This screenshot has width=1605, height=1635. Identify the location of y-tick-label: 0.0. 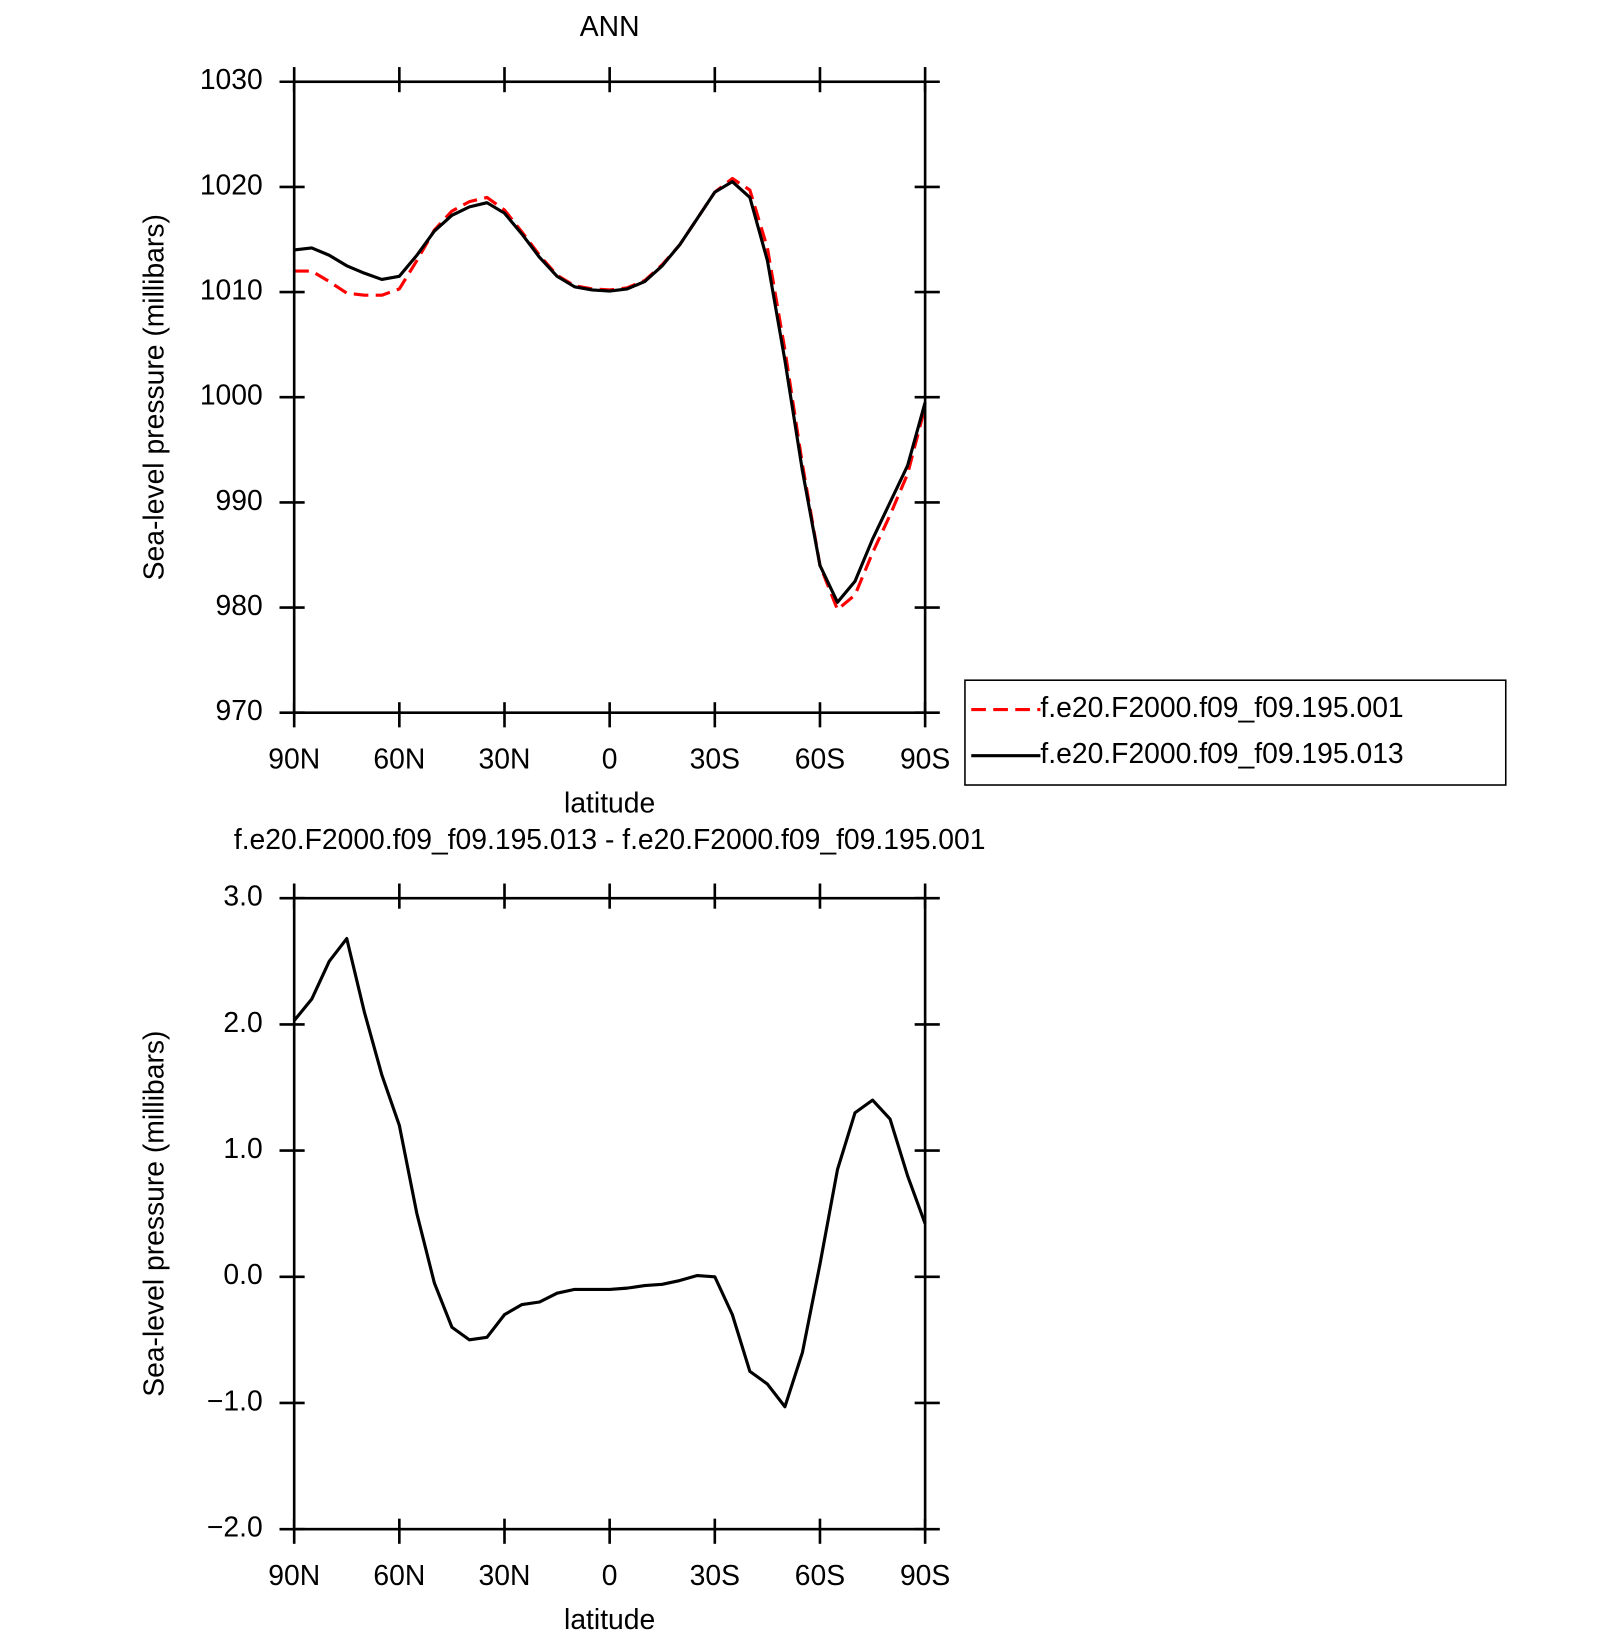
(242, 1274).